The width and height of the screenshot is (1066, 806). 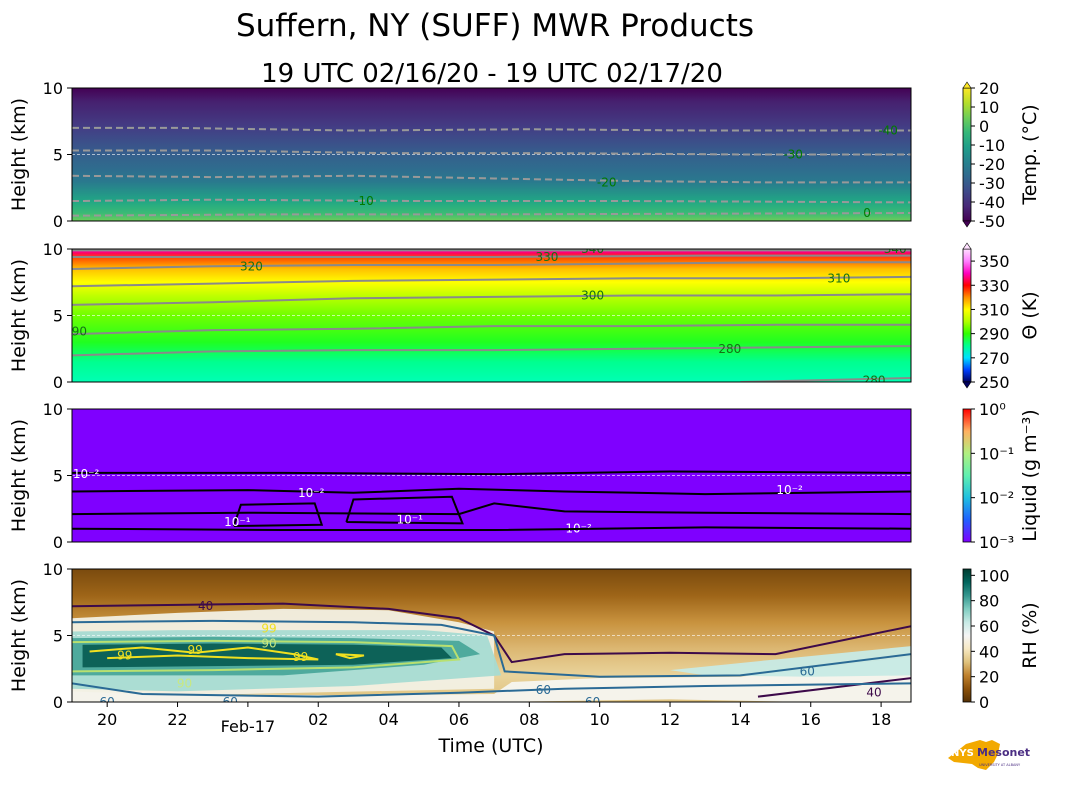 I want to click on colorbar-tick-label: 40, so click(x=989, y=651).